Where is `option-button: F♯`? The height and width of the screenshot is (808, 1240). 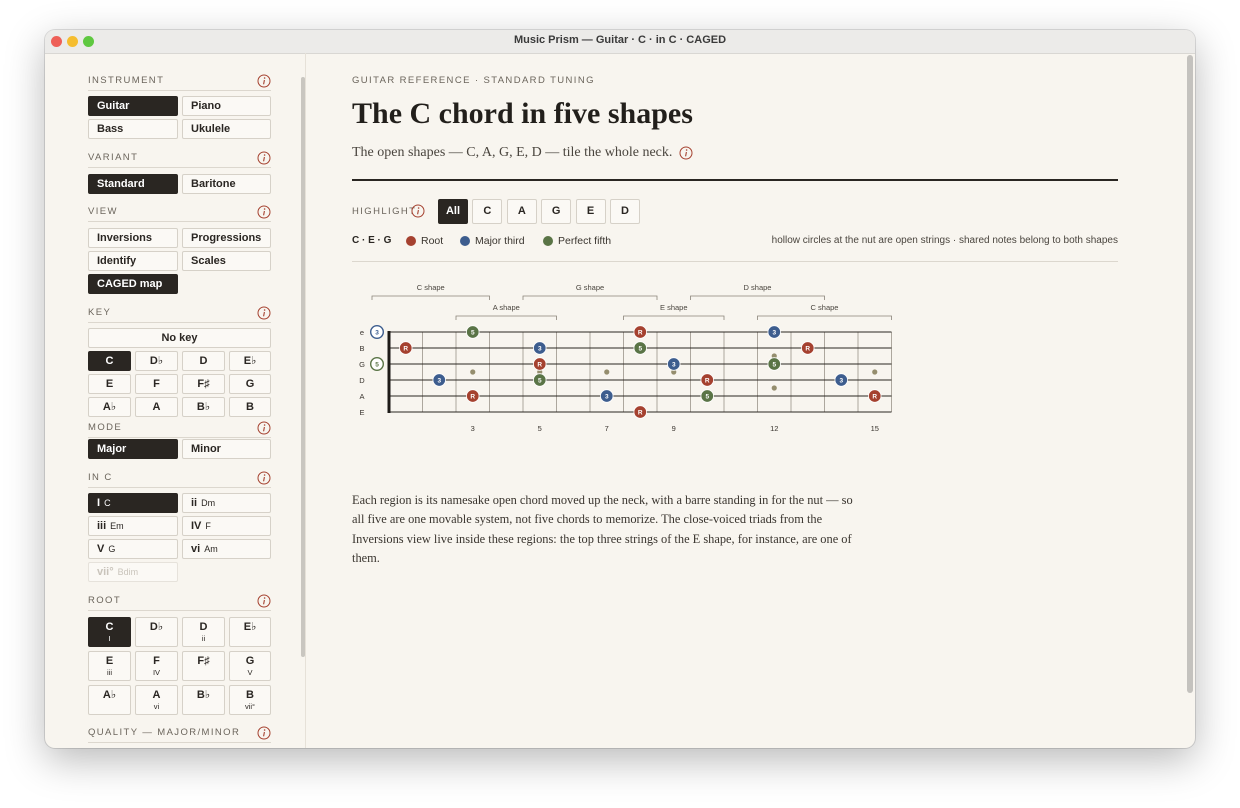
option-button: F♯ is located at coordinates (203, 384).